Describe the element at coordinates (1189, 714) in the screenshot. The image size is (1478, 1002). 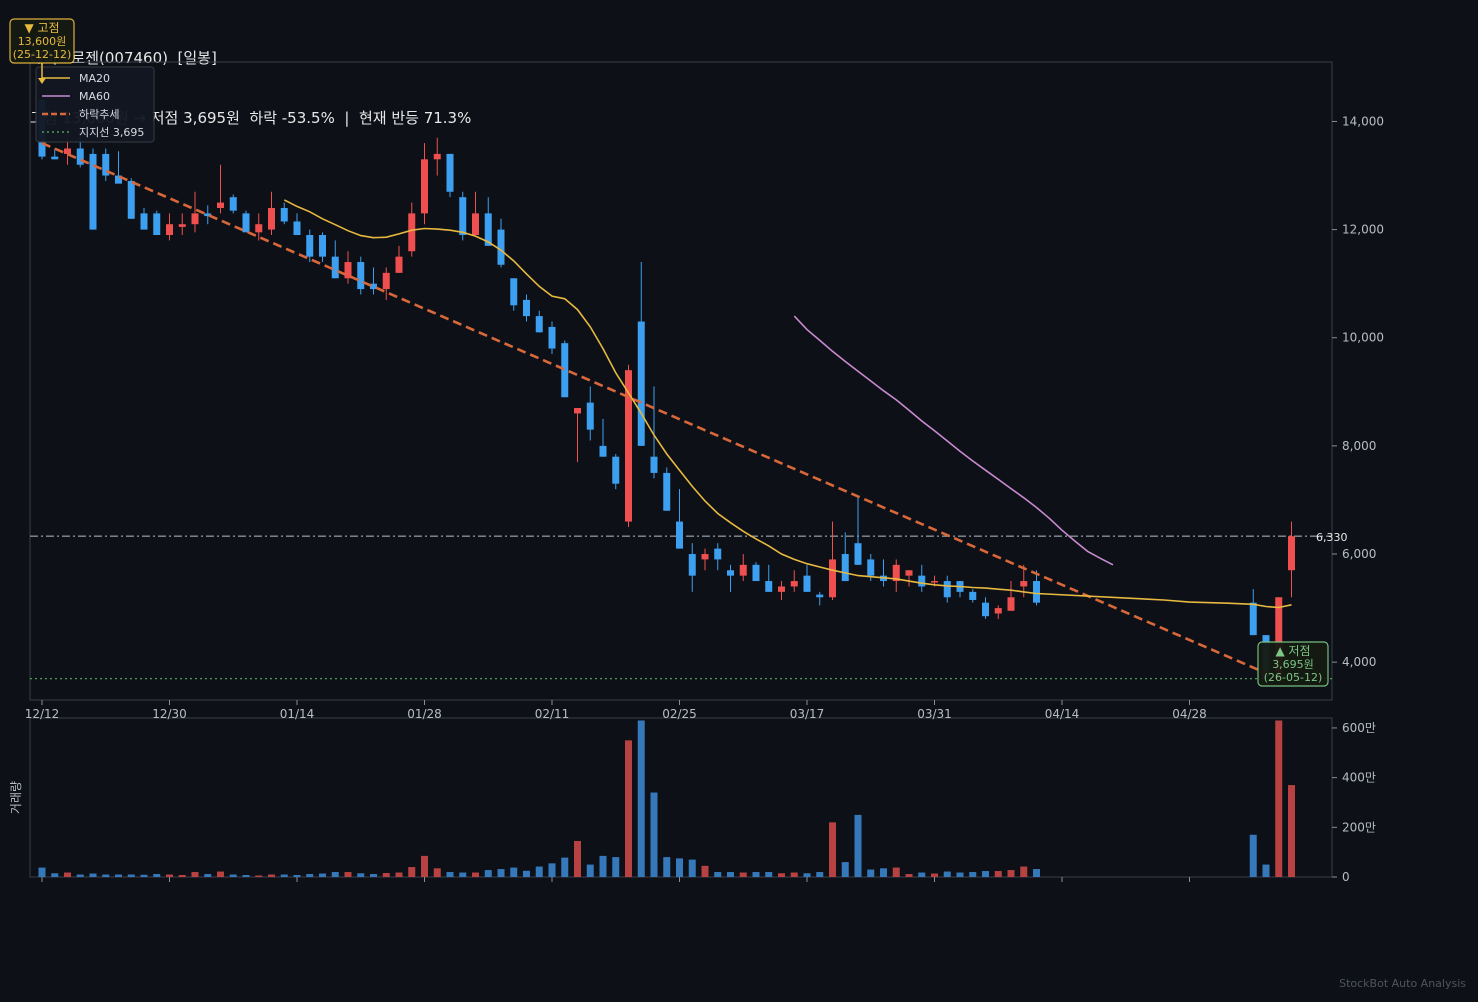
I see `x-tick-label: 04/28` at that location.